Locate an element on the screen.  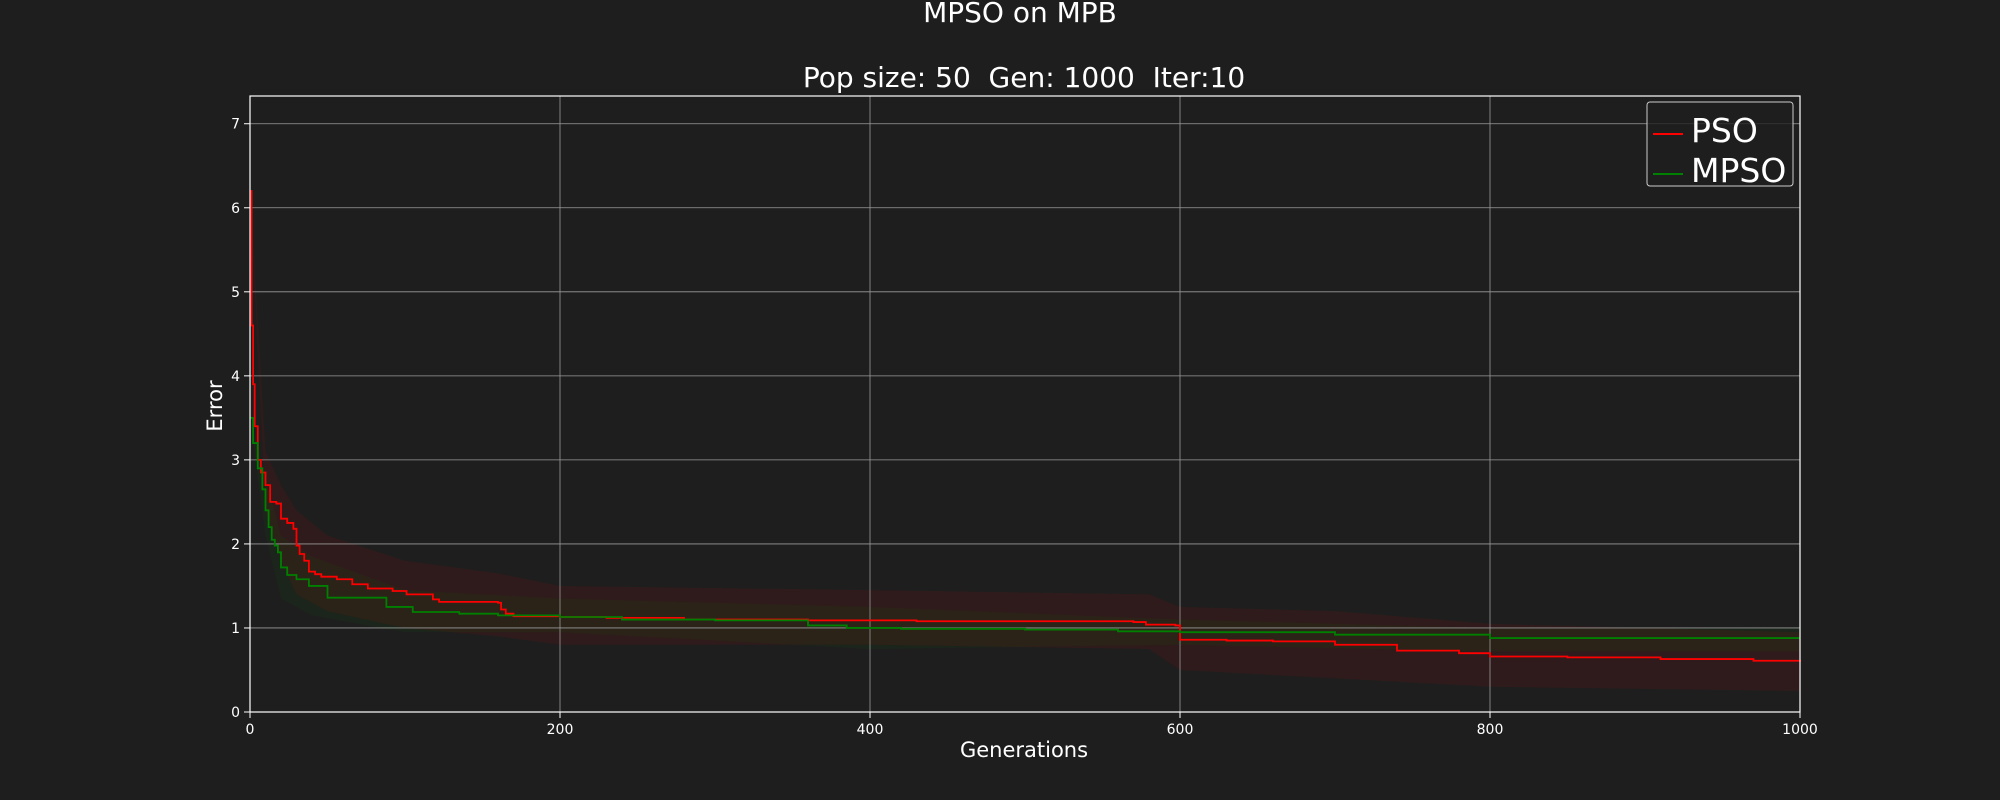
chart-title: MPSO on MPB is located at coordinates (1020, 14).